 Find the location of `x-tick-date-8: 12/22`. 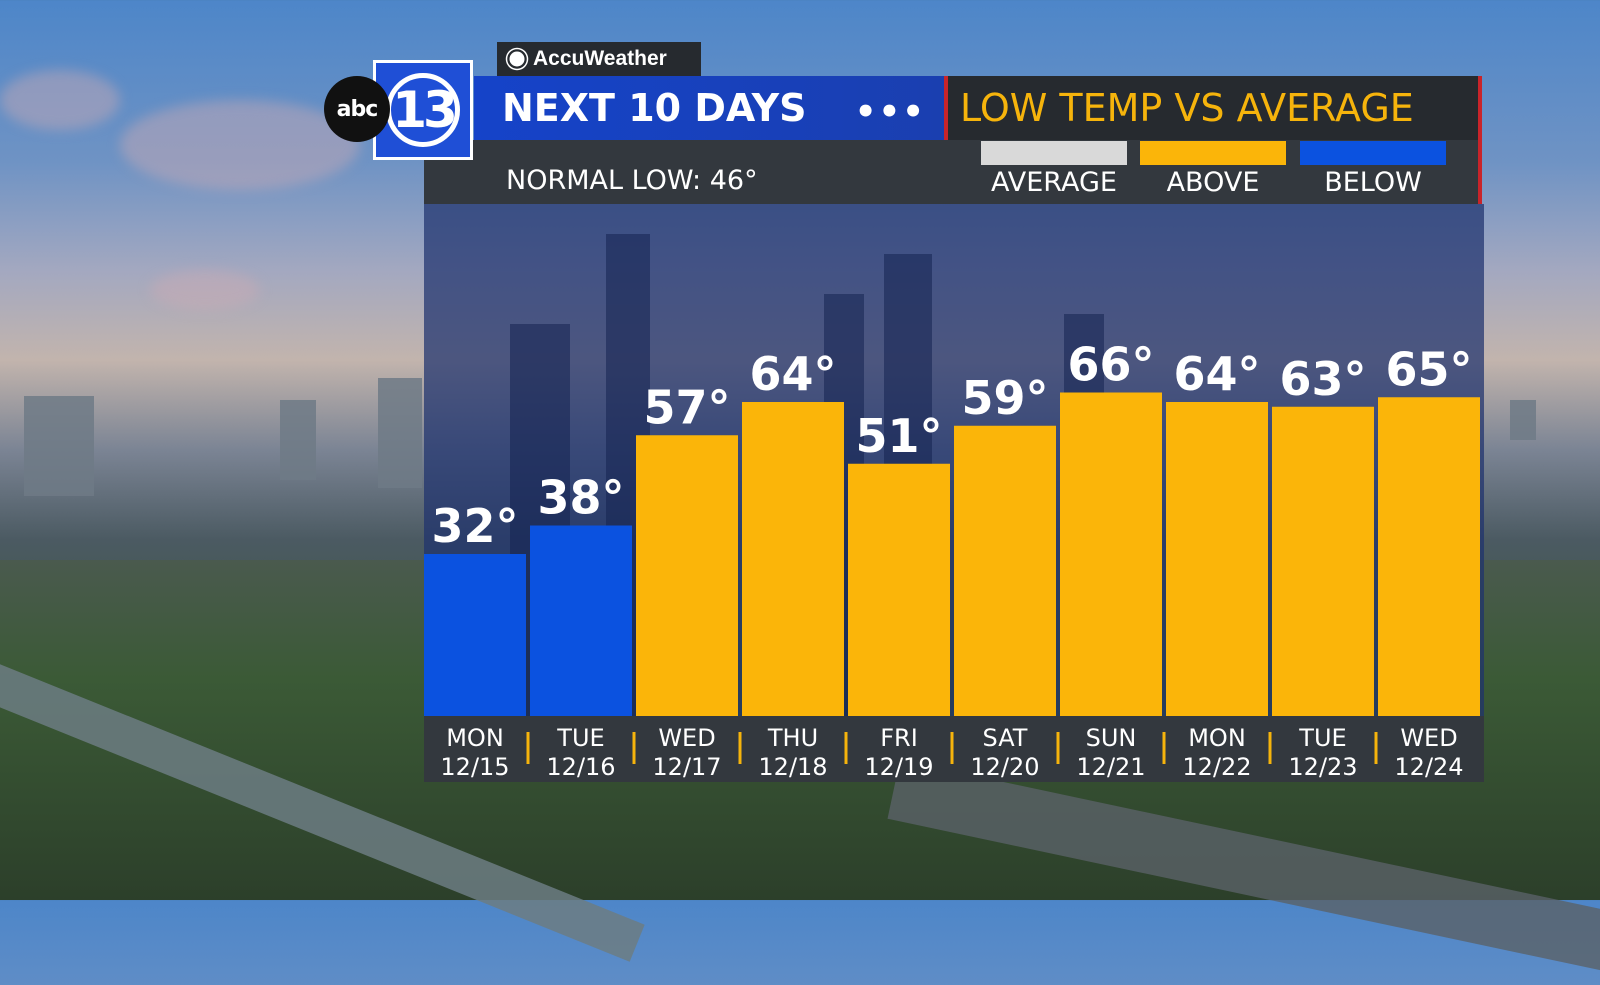

x-tick-date-8: 12/22 is located at coordinates (1216, 767).